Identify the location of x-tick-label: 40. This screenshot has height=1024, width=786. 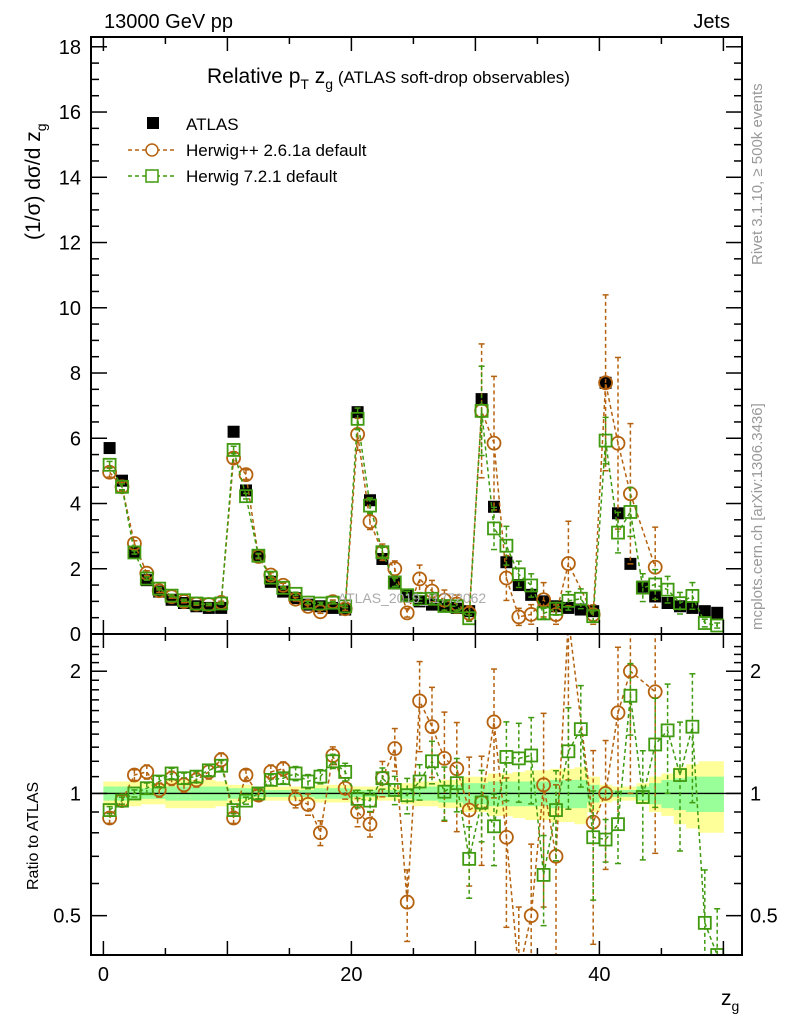
(599, 975).